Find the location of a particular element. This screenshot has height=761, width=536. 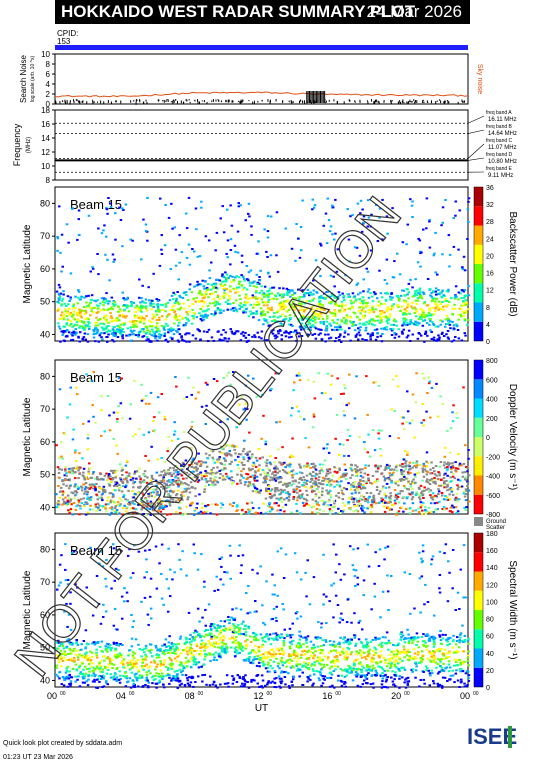

colorbar-tick-label: 8 is located at coordinates (488, 308).